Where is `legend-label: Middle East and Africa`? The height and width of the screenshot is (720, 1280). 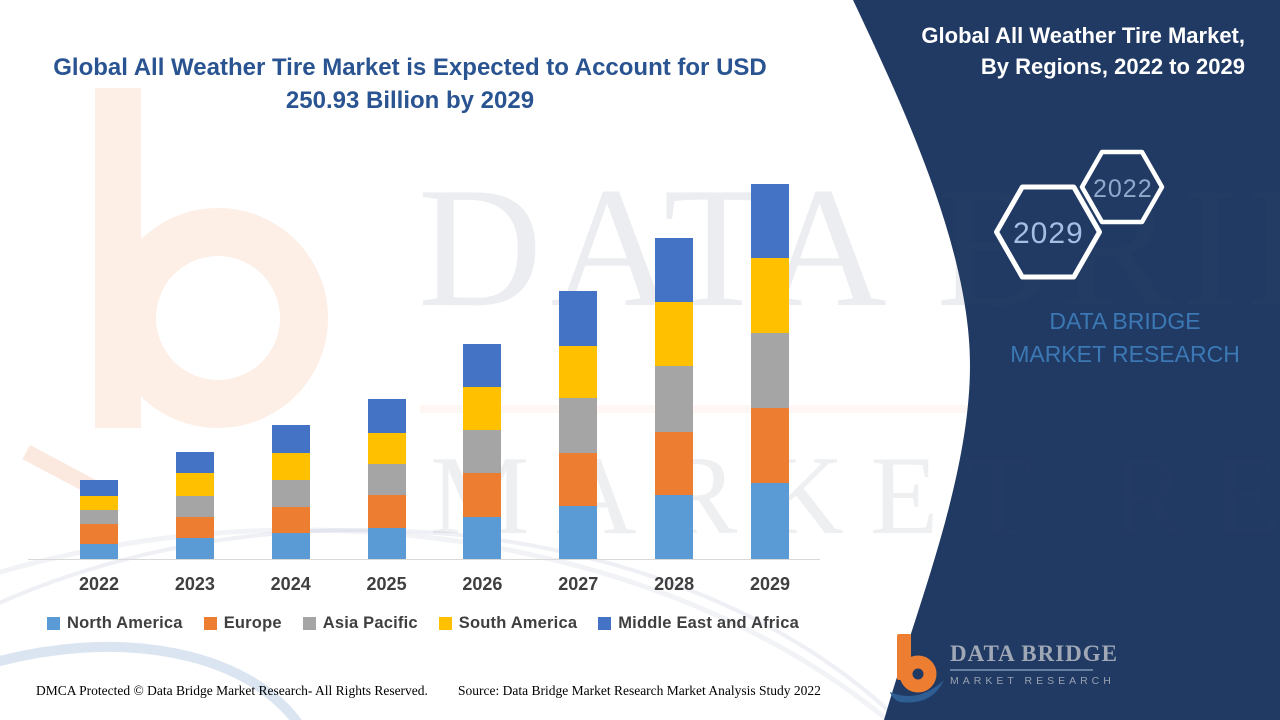
legend-label: Middle East and Africa is located at coordinates (708, 623).